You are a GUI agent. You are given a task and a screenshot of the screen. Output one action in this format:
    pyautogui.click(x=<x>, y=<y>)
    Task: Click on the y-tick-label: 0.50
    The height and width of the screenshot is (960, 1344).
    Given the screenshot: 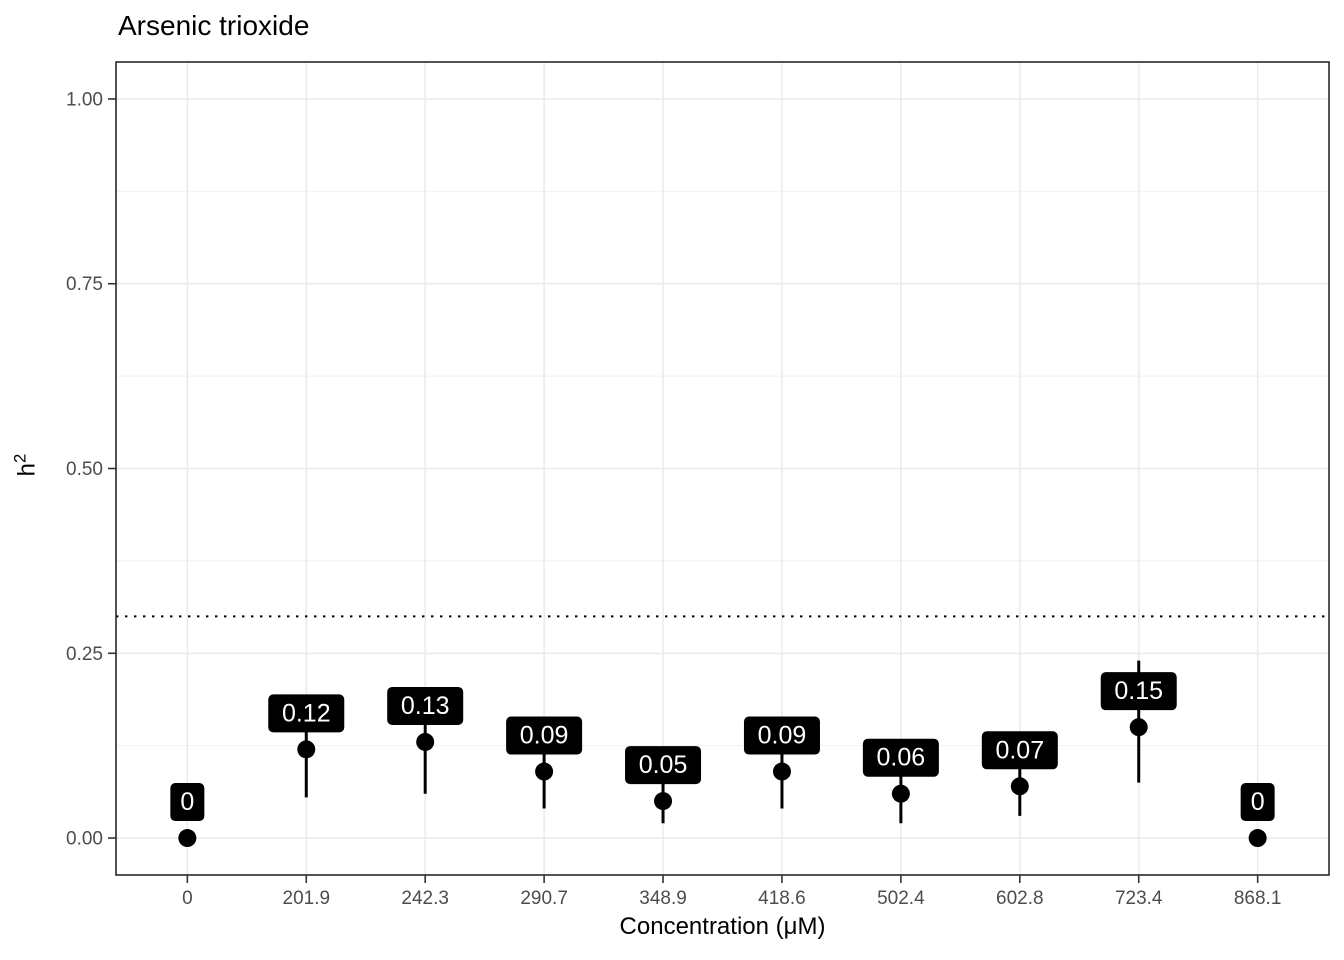 What is the action you would take?
    pyautogui.click(x=84, y=469)
    